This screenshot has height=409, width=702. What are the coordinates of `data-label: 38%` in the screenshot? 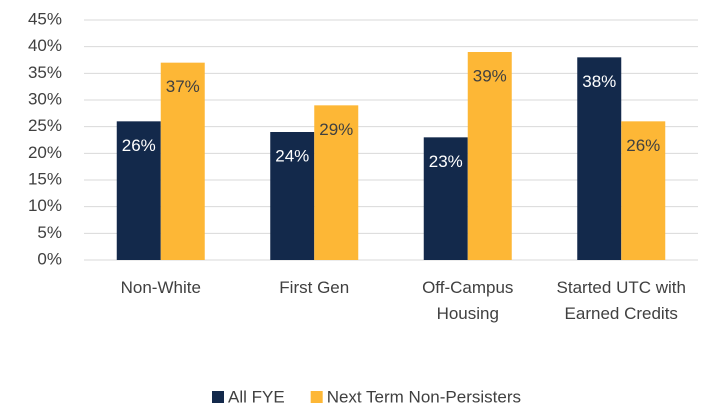 It's located at (599, 81).